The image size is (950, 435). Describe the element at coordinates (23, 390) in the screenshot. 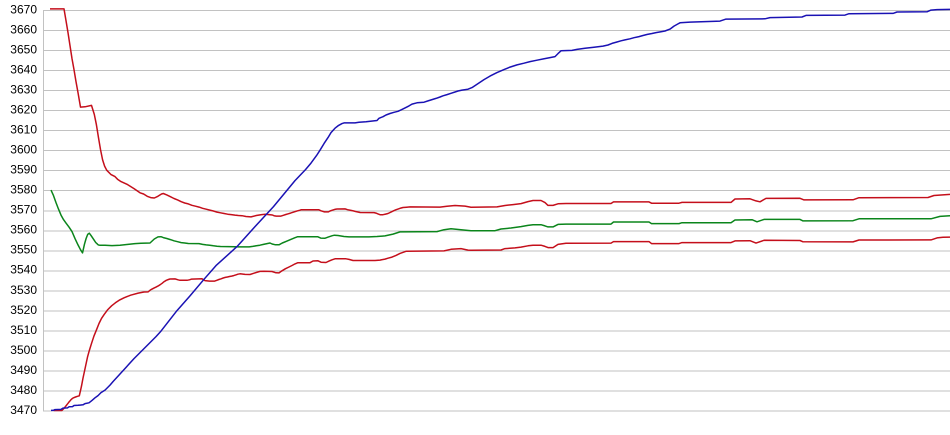

I see `svg-text: 3480` at that location.